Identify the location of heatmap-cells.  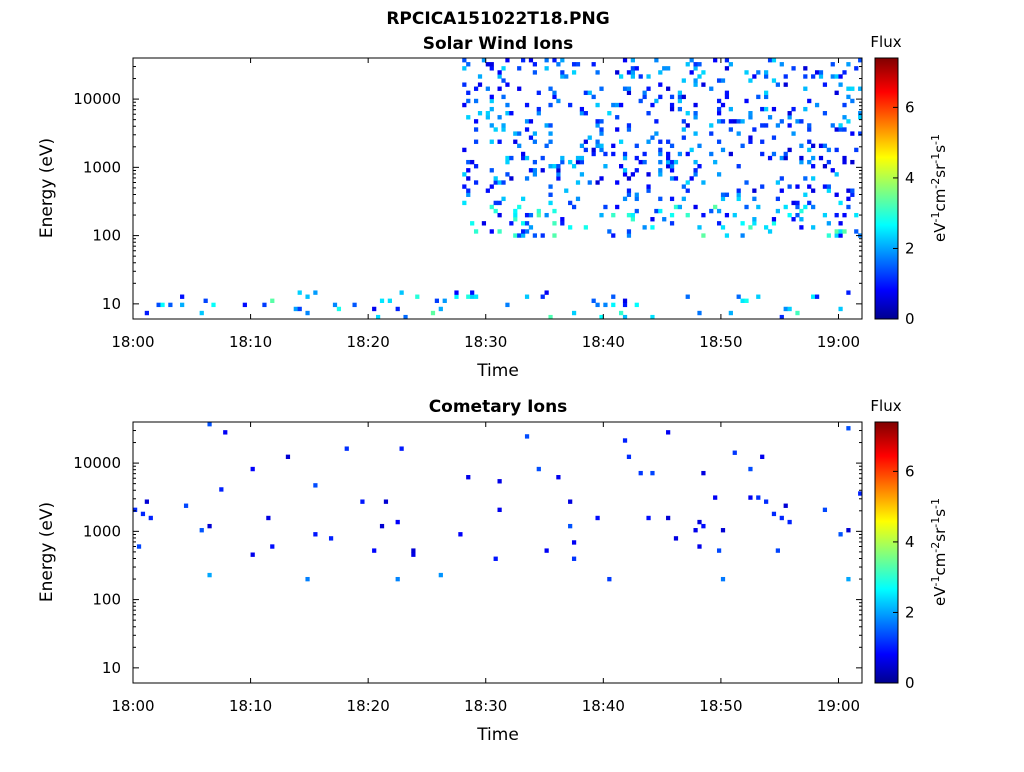
(498, 502).